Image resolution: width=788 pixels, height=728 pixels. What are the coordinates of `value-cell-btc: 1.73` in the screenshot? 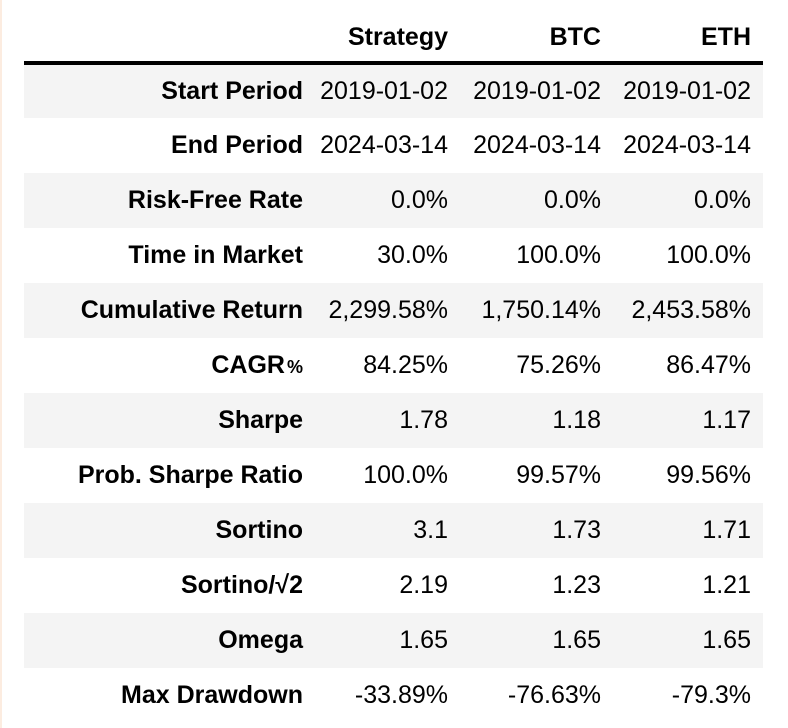 It's located at (576, 530).